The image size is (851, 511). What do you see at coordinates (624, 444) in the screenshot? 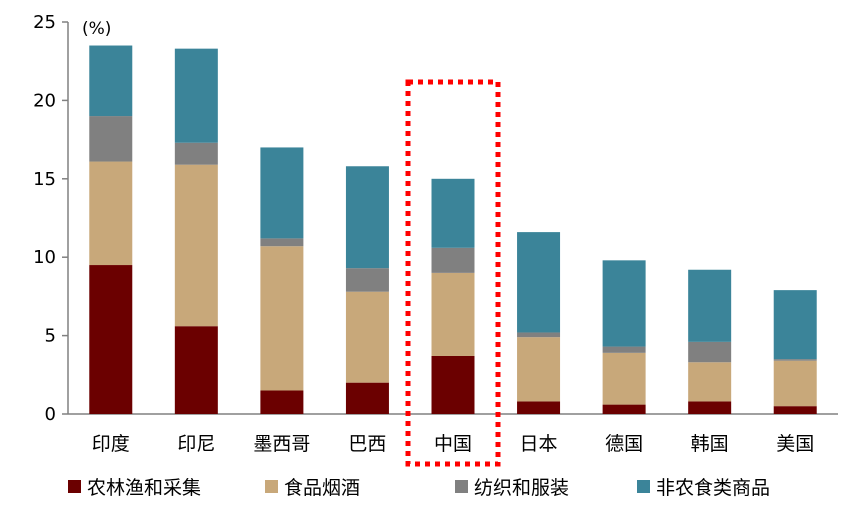
I see `category-label: 德国` at bounding box center [624, 444].